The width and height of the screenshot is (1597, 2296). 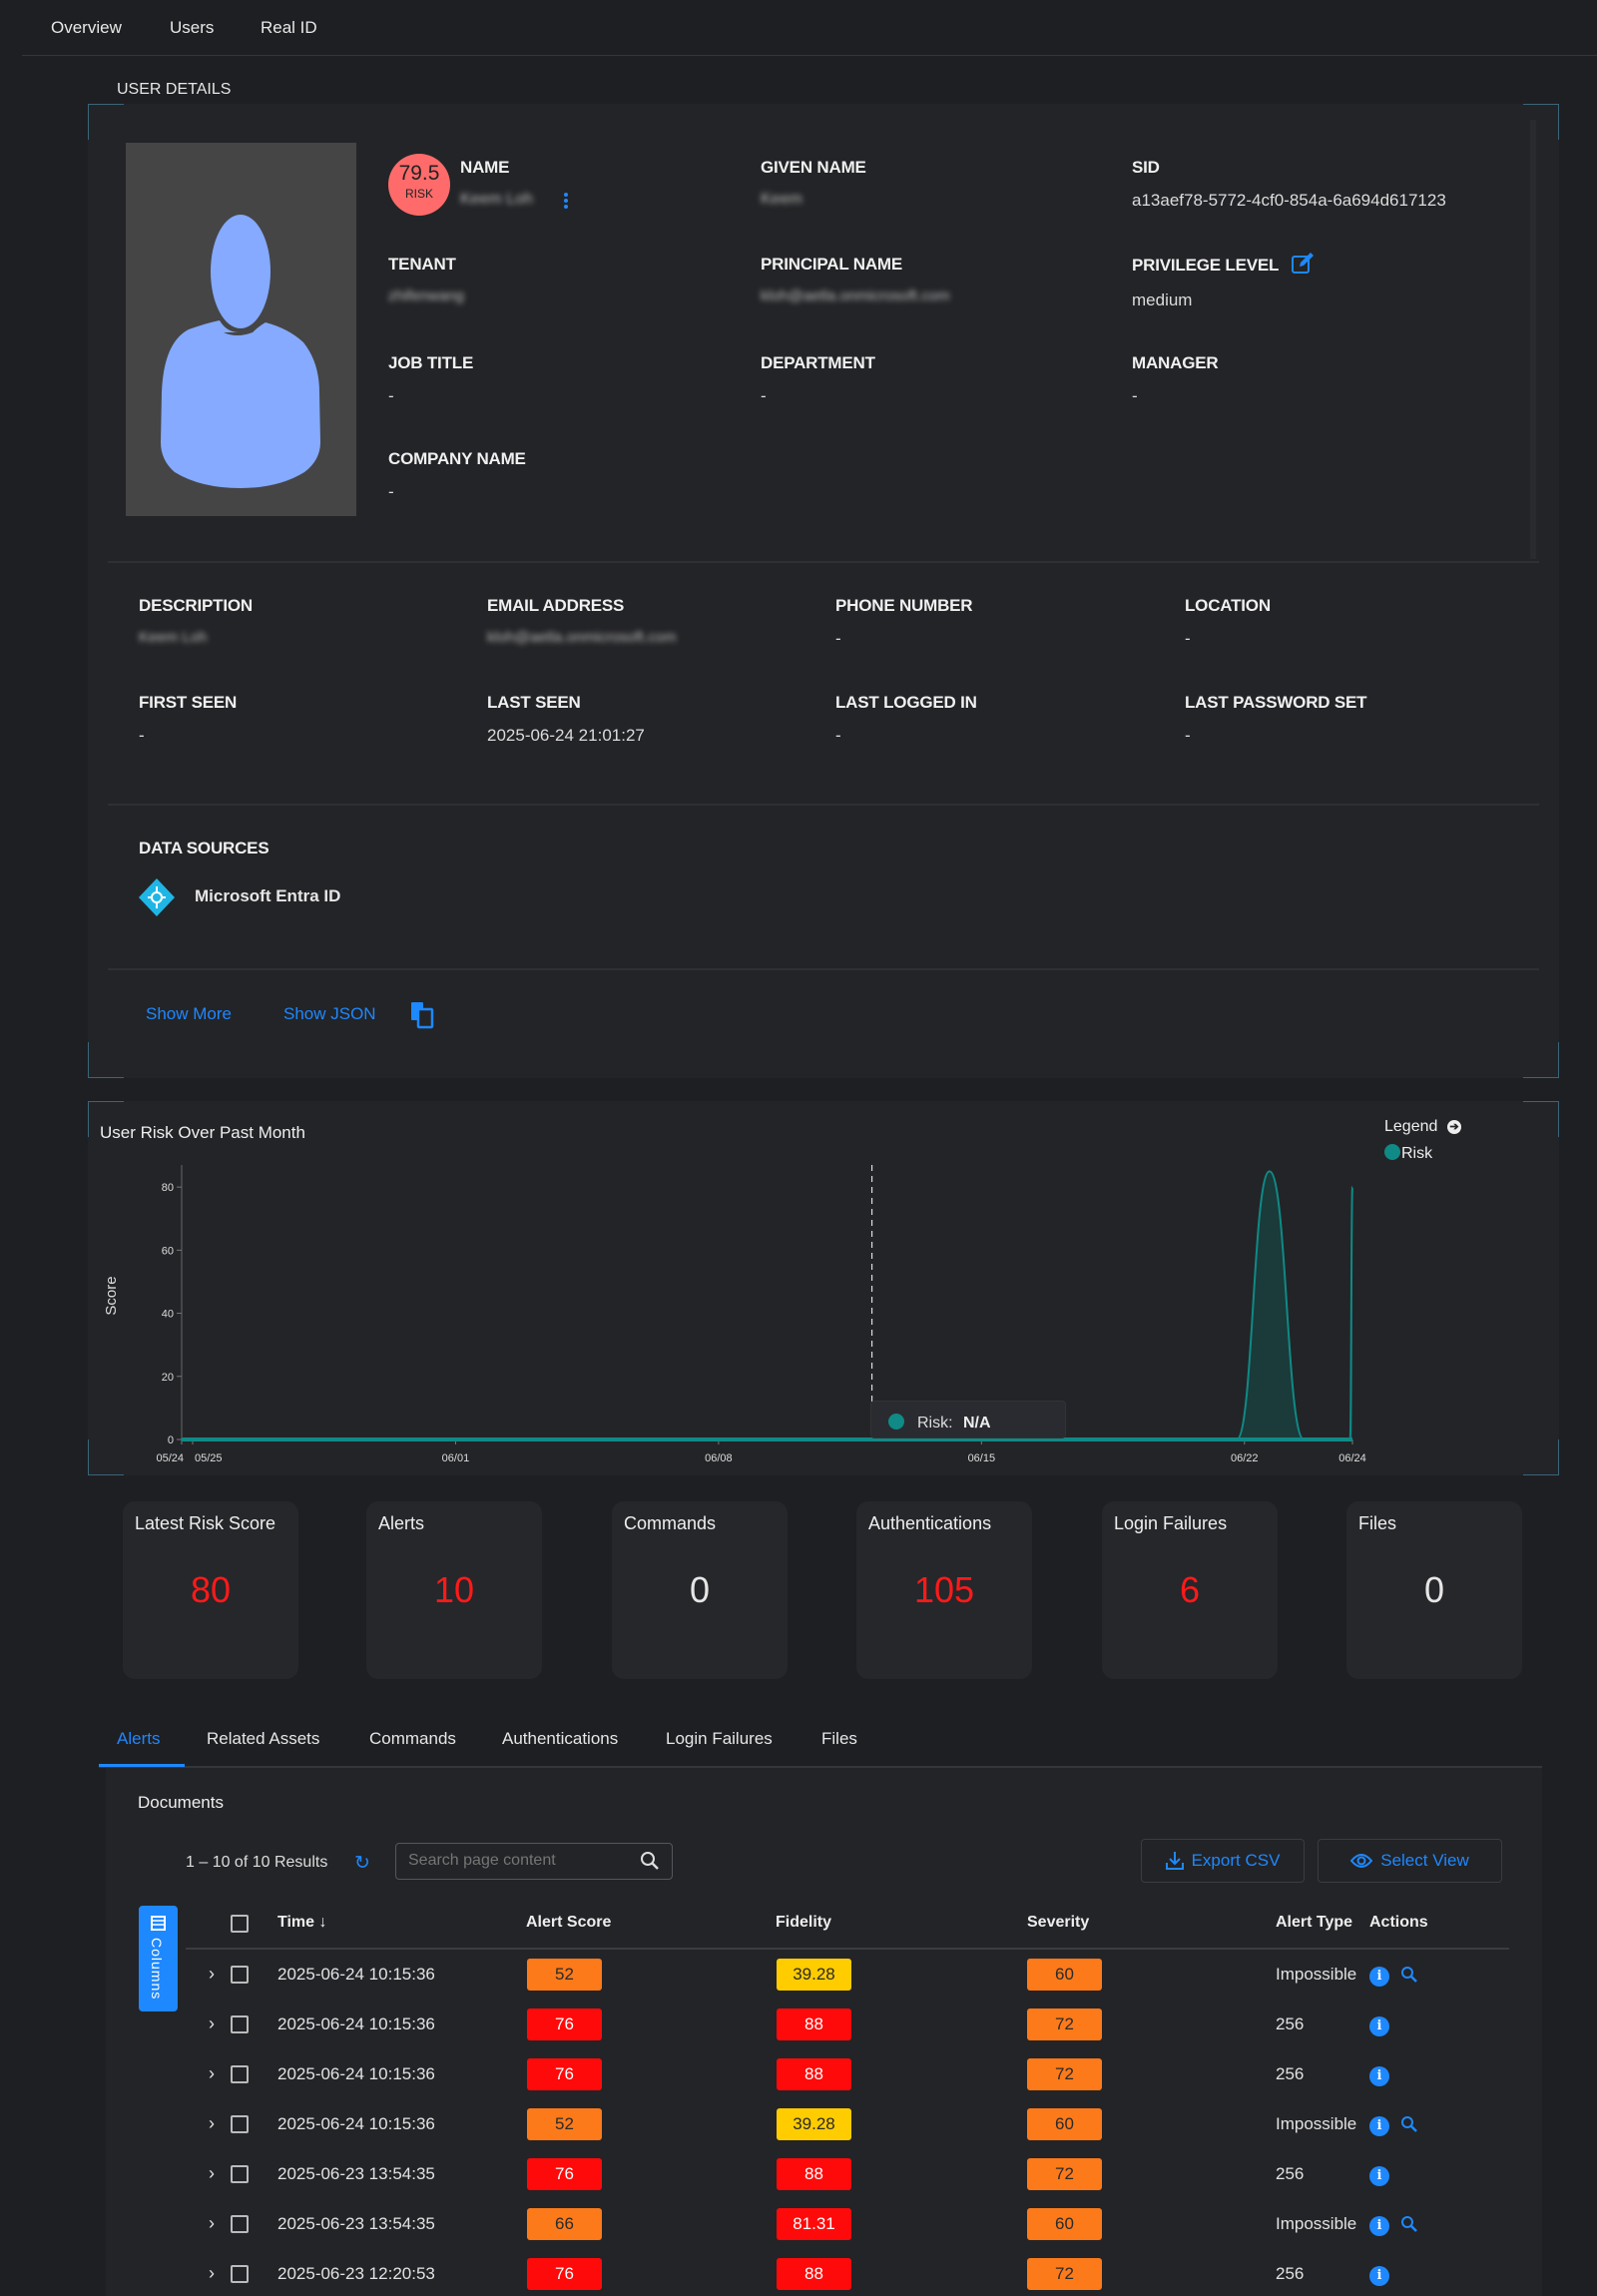 I want to click on stat-card: Files 0, so click(x=1434, y=1590).